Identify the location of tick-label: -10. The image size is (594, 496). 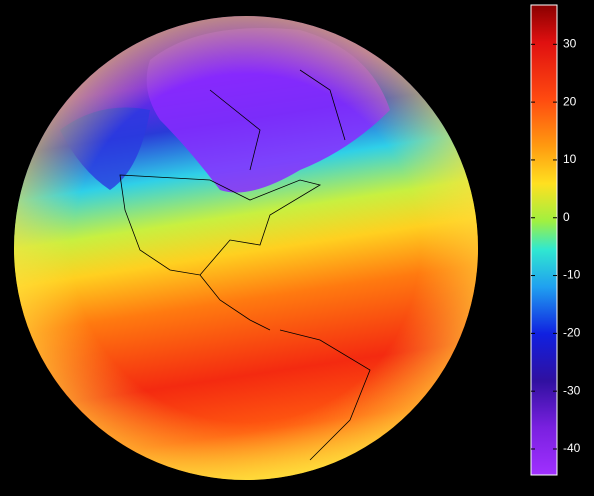
(572, 275).